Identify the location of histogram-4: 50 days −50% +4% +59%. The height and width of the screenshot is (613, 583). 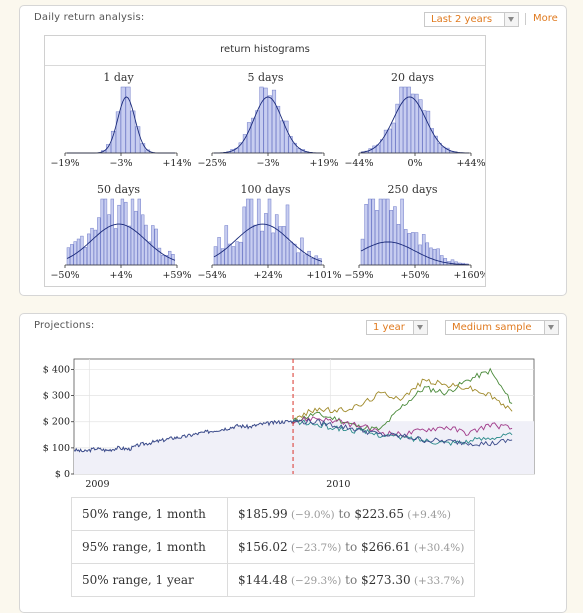
(120, 232).